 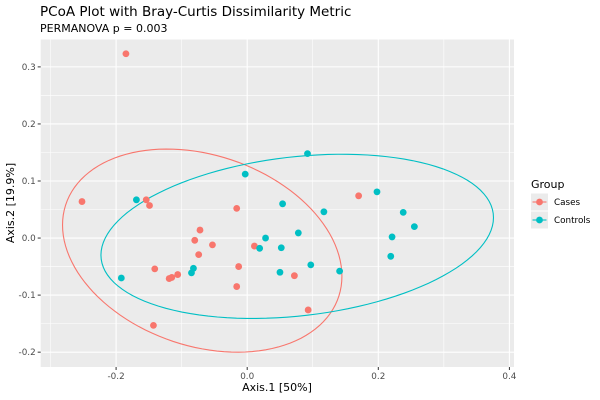 I want to click on legend-label-cases: Cases, so click(x=567, y=203).